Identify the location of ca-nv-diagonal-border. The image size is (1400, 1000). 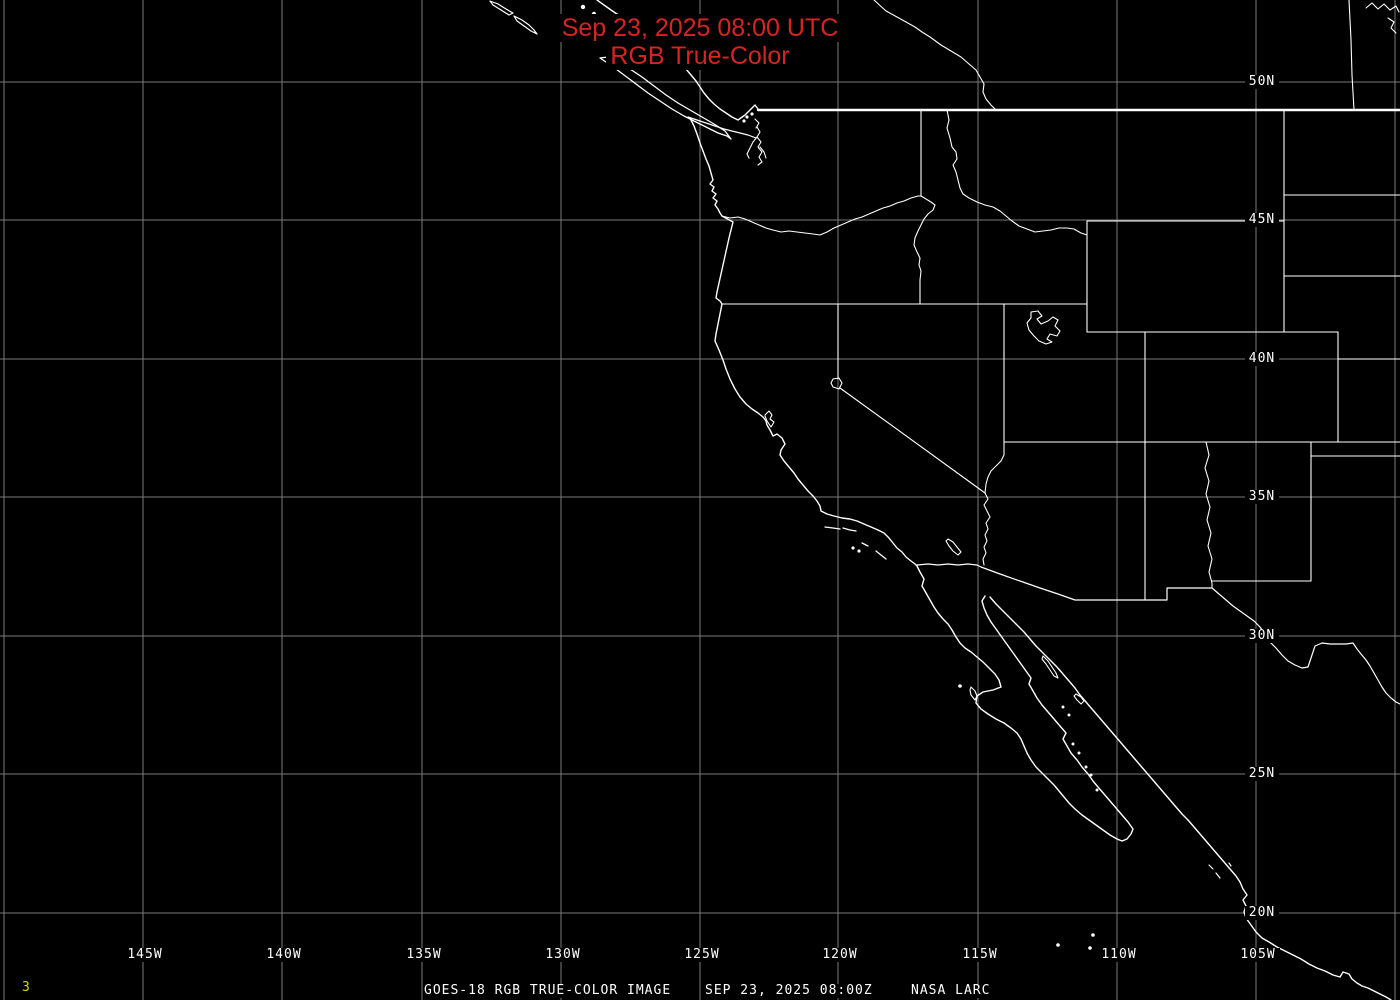
(912, 440).